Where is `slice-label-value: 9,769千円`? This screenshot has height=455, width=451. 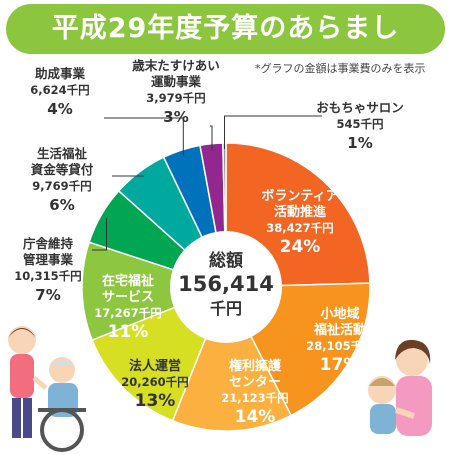 slice-label-value: 9,769千円 is located at coordinates (61, 186).